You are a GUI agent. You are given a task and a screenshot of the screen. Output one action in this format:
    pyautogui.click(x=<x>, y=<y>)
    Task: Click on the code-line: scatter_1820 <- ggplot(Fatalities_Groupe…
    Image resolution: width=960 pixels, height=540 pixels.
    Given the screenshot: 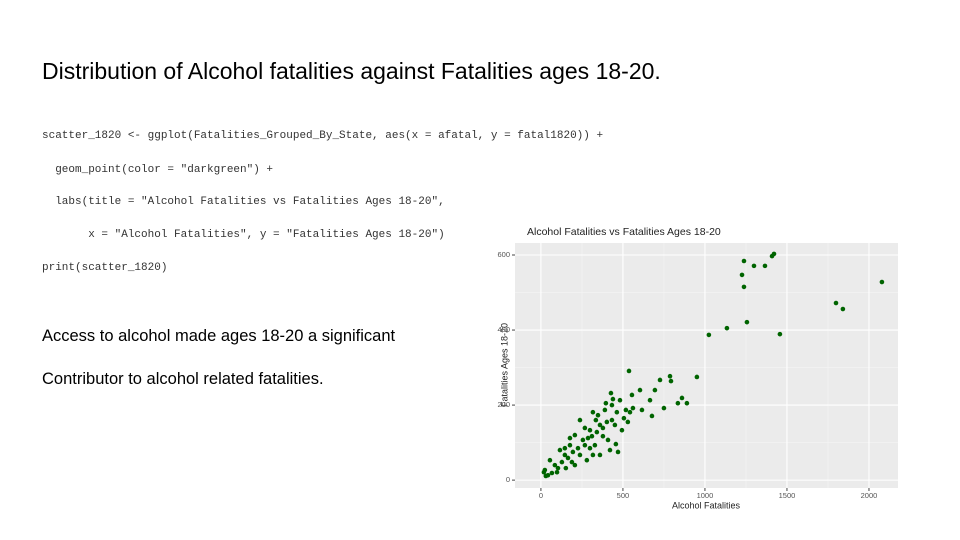 What is the action you would take?
    pyautogui.click(x=323, y=136)
    